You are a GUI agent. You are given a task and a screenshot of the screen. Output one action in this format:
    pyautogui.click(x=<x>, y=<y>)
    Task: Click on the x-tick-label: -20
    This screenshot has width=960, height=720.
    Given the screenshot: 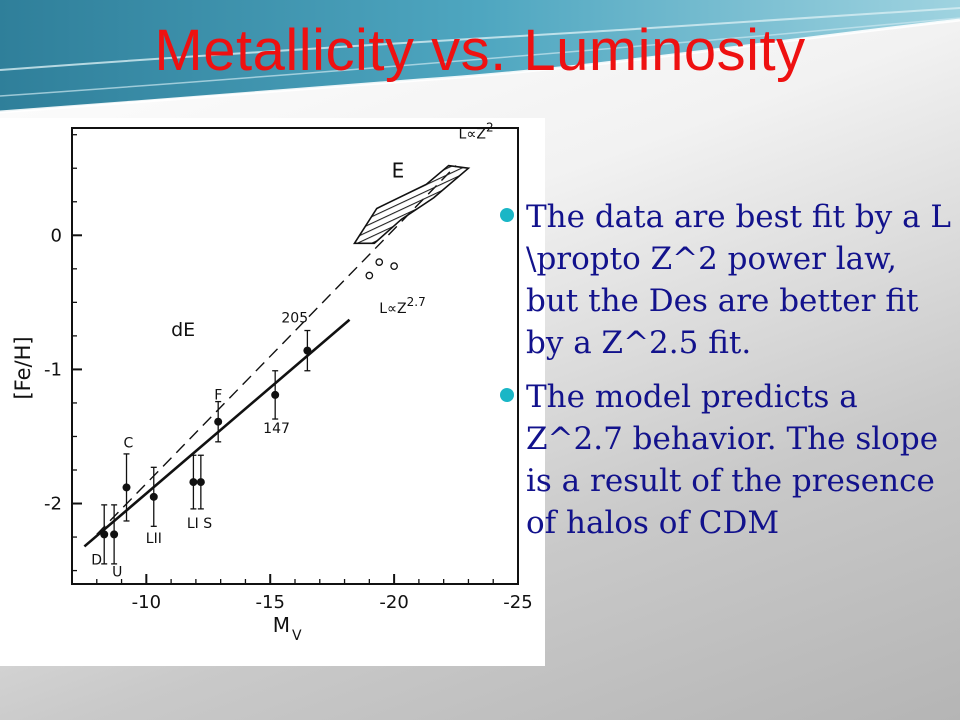 What is the action you would take?
    pyautogui.click(x=393, y=602)
    